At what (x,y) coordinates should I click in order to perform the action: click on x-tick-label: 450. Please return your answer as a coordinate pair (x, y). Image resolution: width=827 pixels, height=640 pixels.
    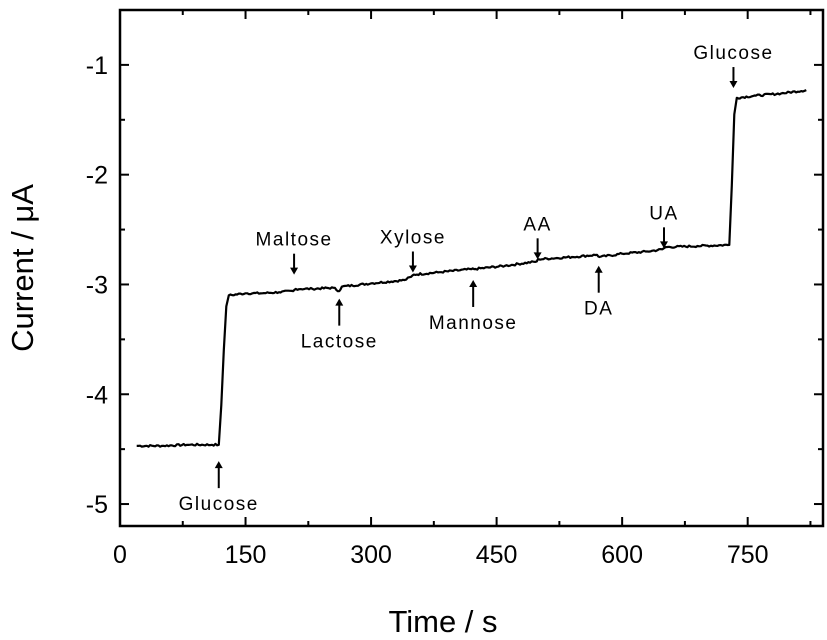
    Looking at the image, I should click on (497, 555).